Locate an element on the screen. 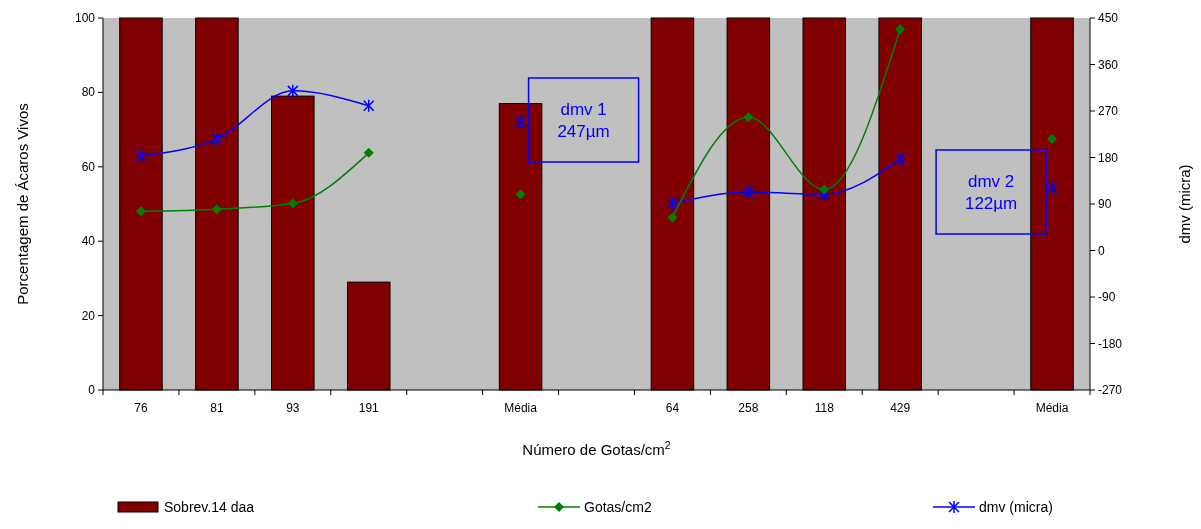 The image size is (1201, 529). y-axis-title: Porcentagem de Ácaros Vivos is located at coordinates (22, 204).